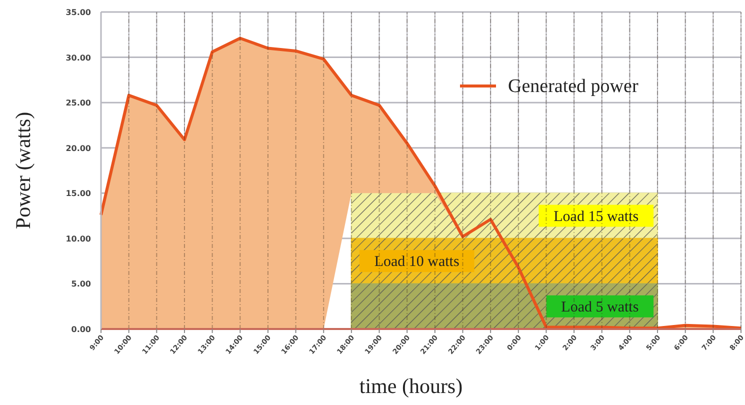  Describe the element at coordinates (79, 193) in the screenshot. I see `y-tick-label: 15.00` at that location.